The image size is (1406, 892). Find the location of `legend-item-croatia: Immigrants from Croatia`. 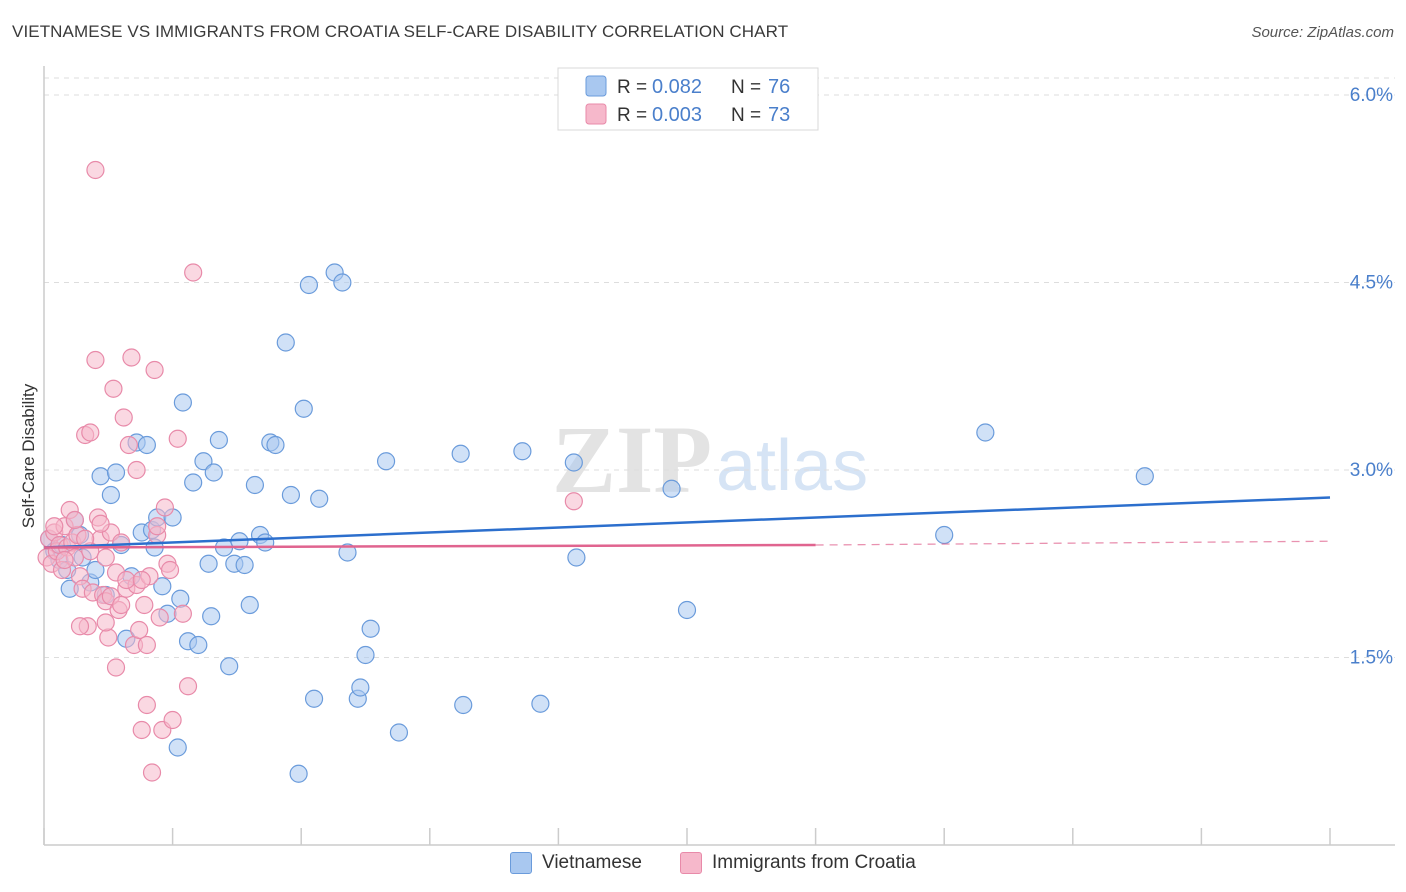

legend-item-croatia: Immigrants from Croatia is located at coordinates (798, 863).